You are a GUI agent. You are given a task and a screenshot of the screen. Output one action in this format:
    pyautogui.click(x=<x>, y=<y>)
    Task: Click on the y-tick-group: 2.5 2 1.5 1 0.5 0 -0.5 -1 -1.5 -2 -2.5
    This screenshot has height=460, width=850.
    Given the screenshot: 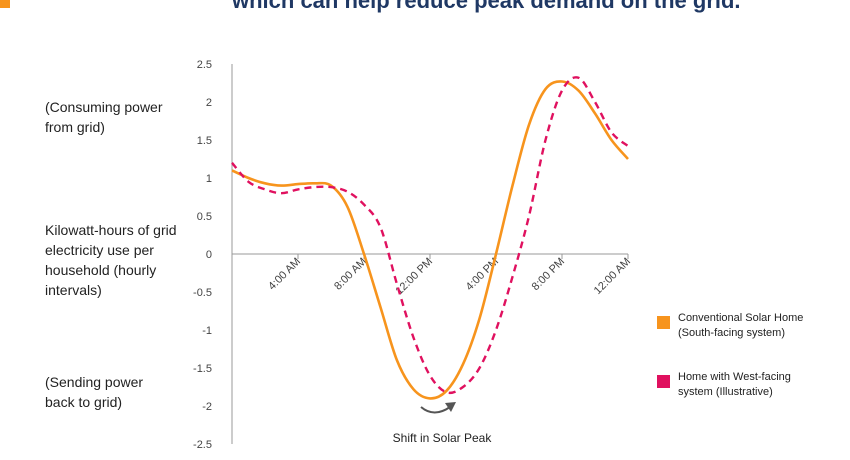 What is the action you would take?
    pyautogui.click(x=202, y=255)
    